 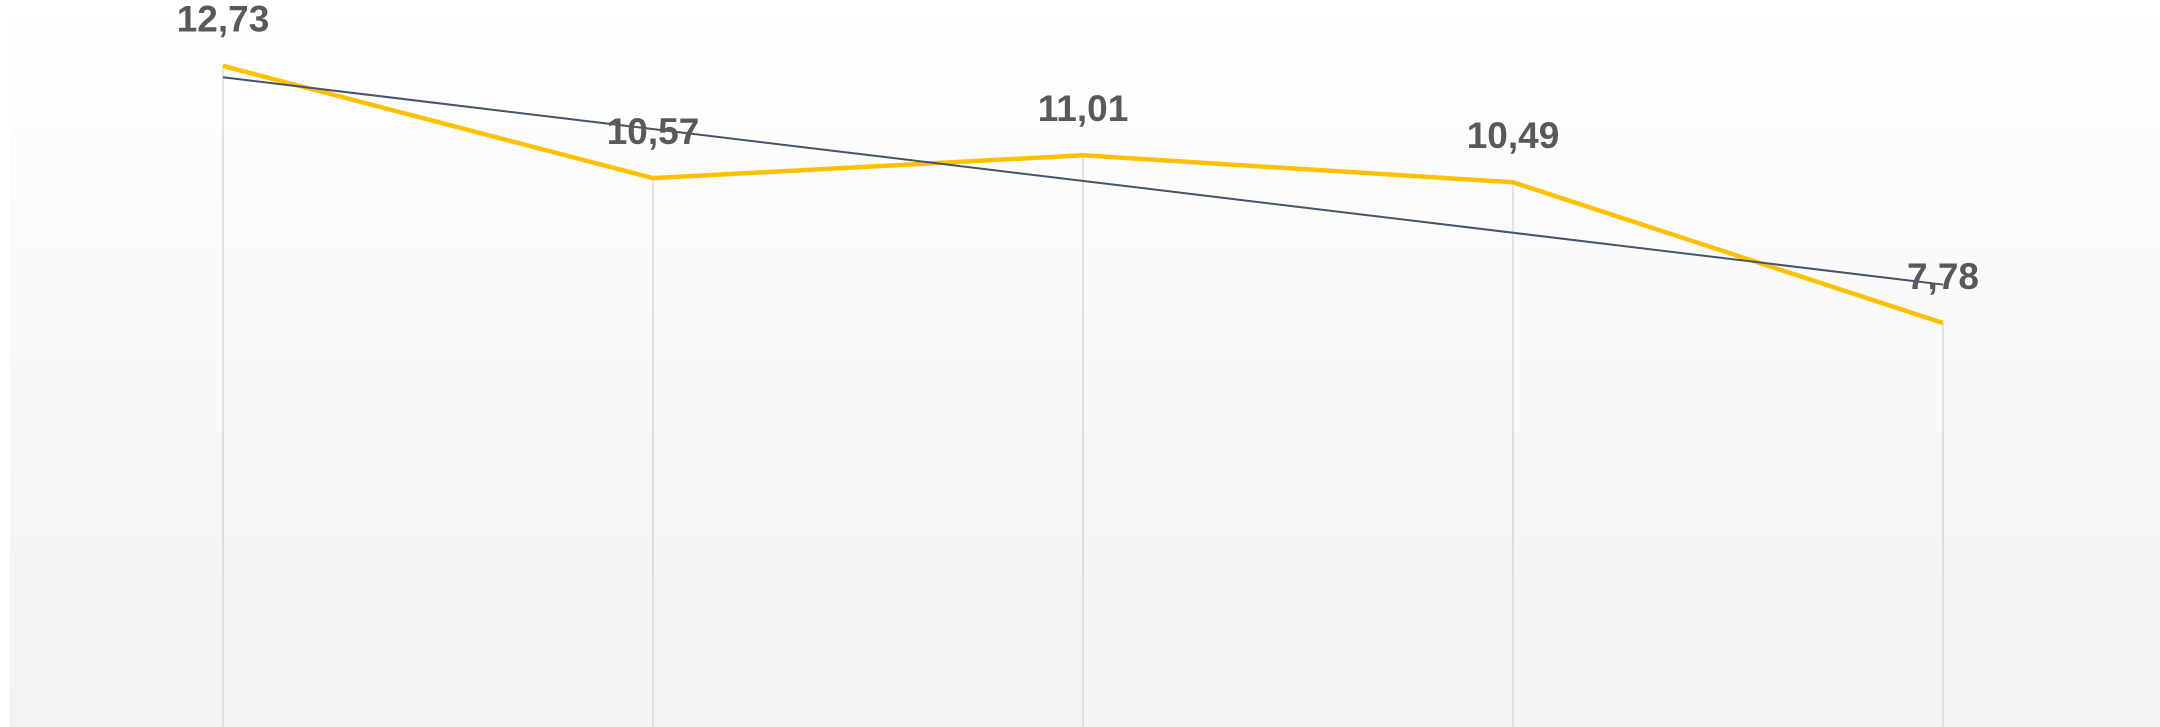 What do you see at coordinates (1943, 276) in the screenshot?
I see `data-label: 7,78` at bounding box center [1943, 276].